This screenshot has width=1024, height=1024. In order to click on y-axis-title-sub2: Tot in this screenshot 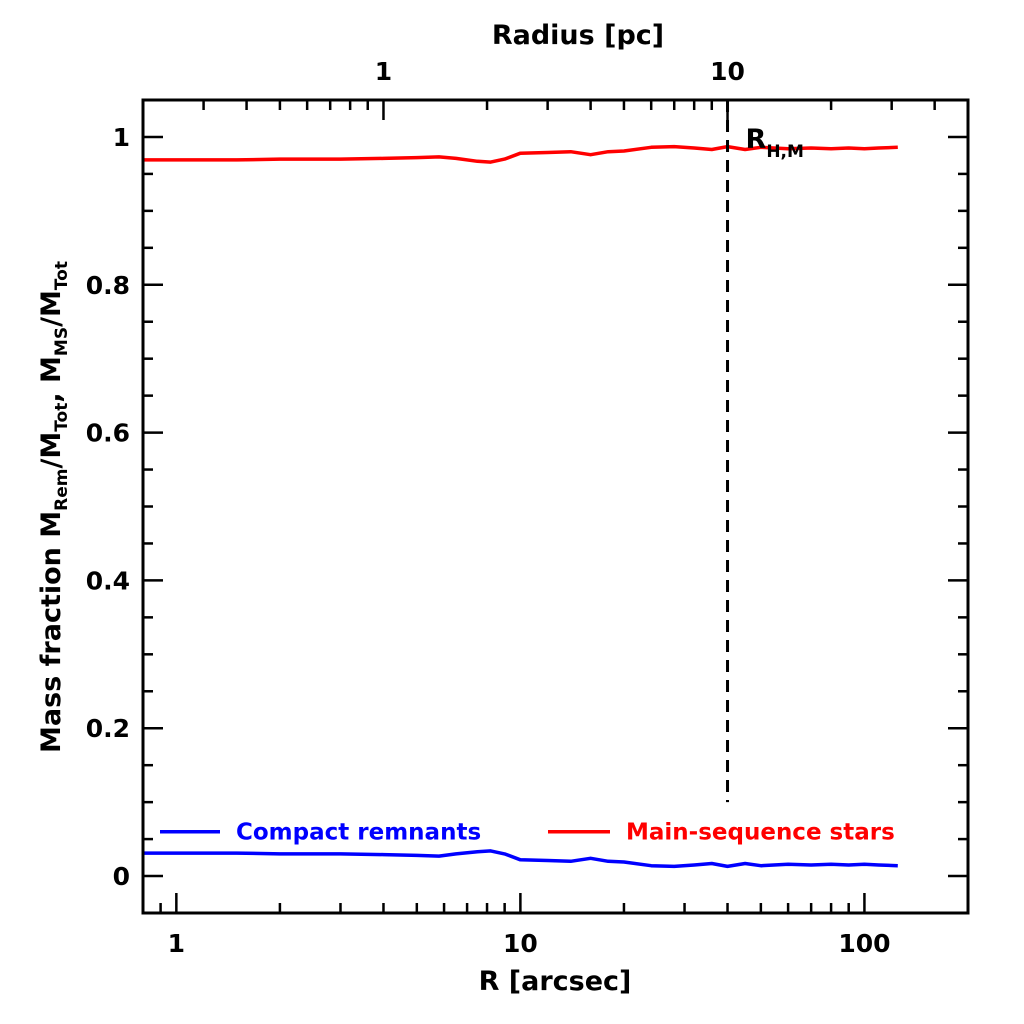, I will do `click(62, 417)`.